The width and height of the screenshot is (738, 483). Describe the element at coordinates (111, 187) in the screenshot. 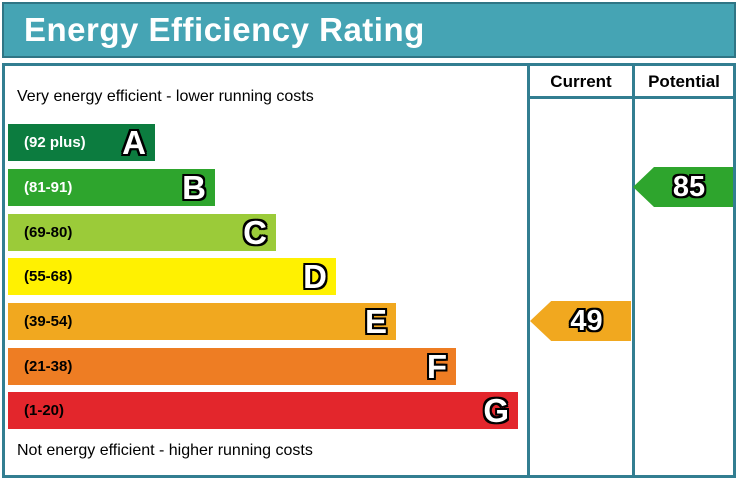

I see `band-row-b: (81-91) B` at that location.